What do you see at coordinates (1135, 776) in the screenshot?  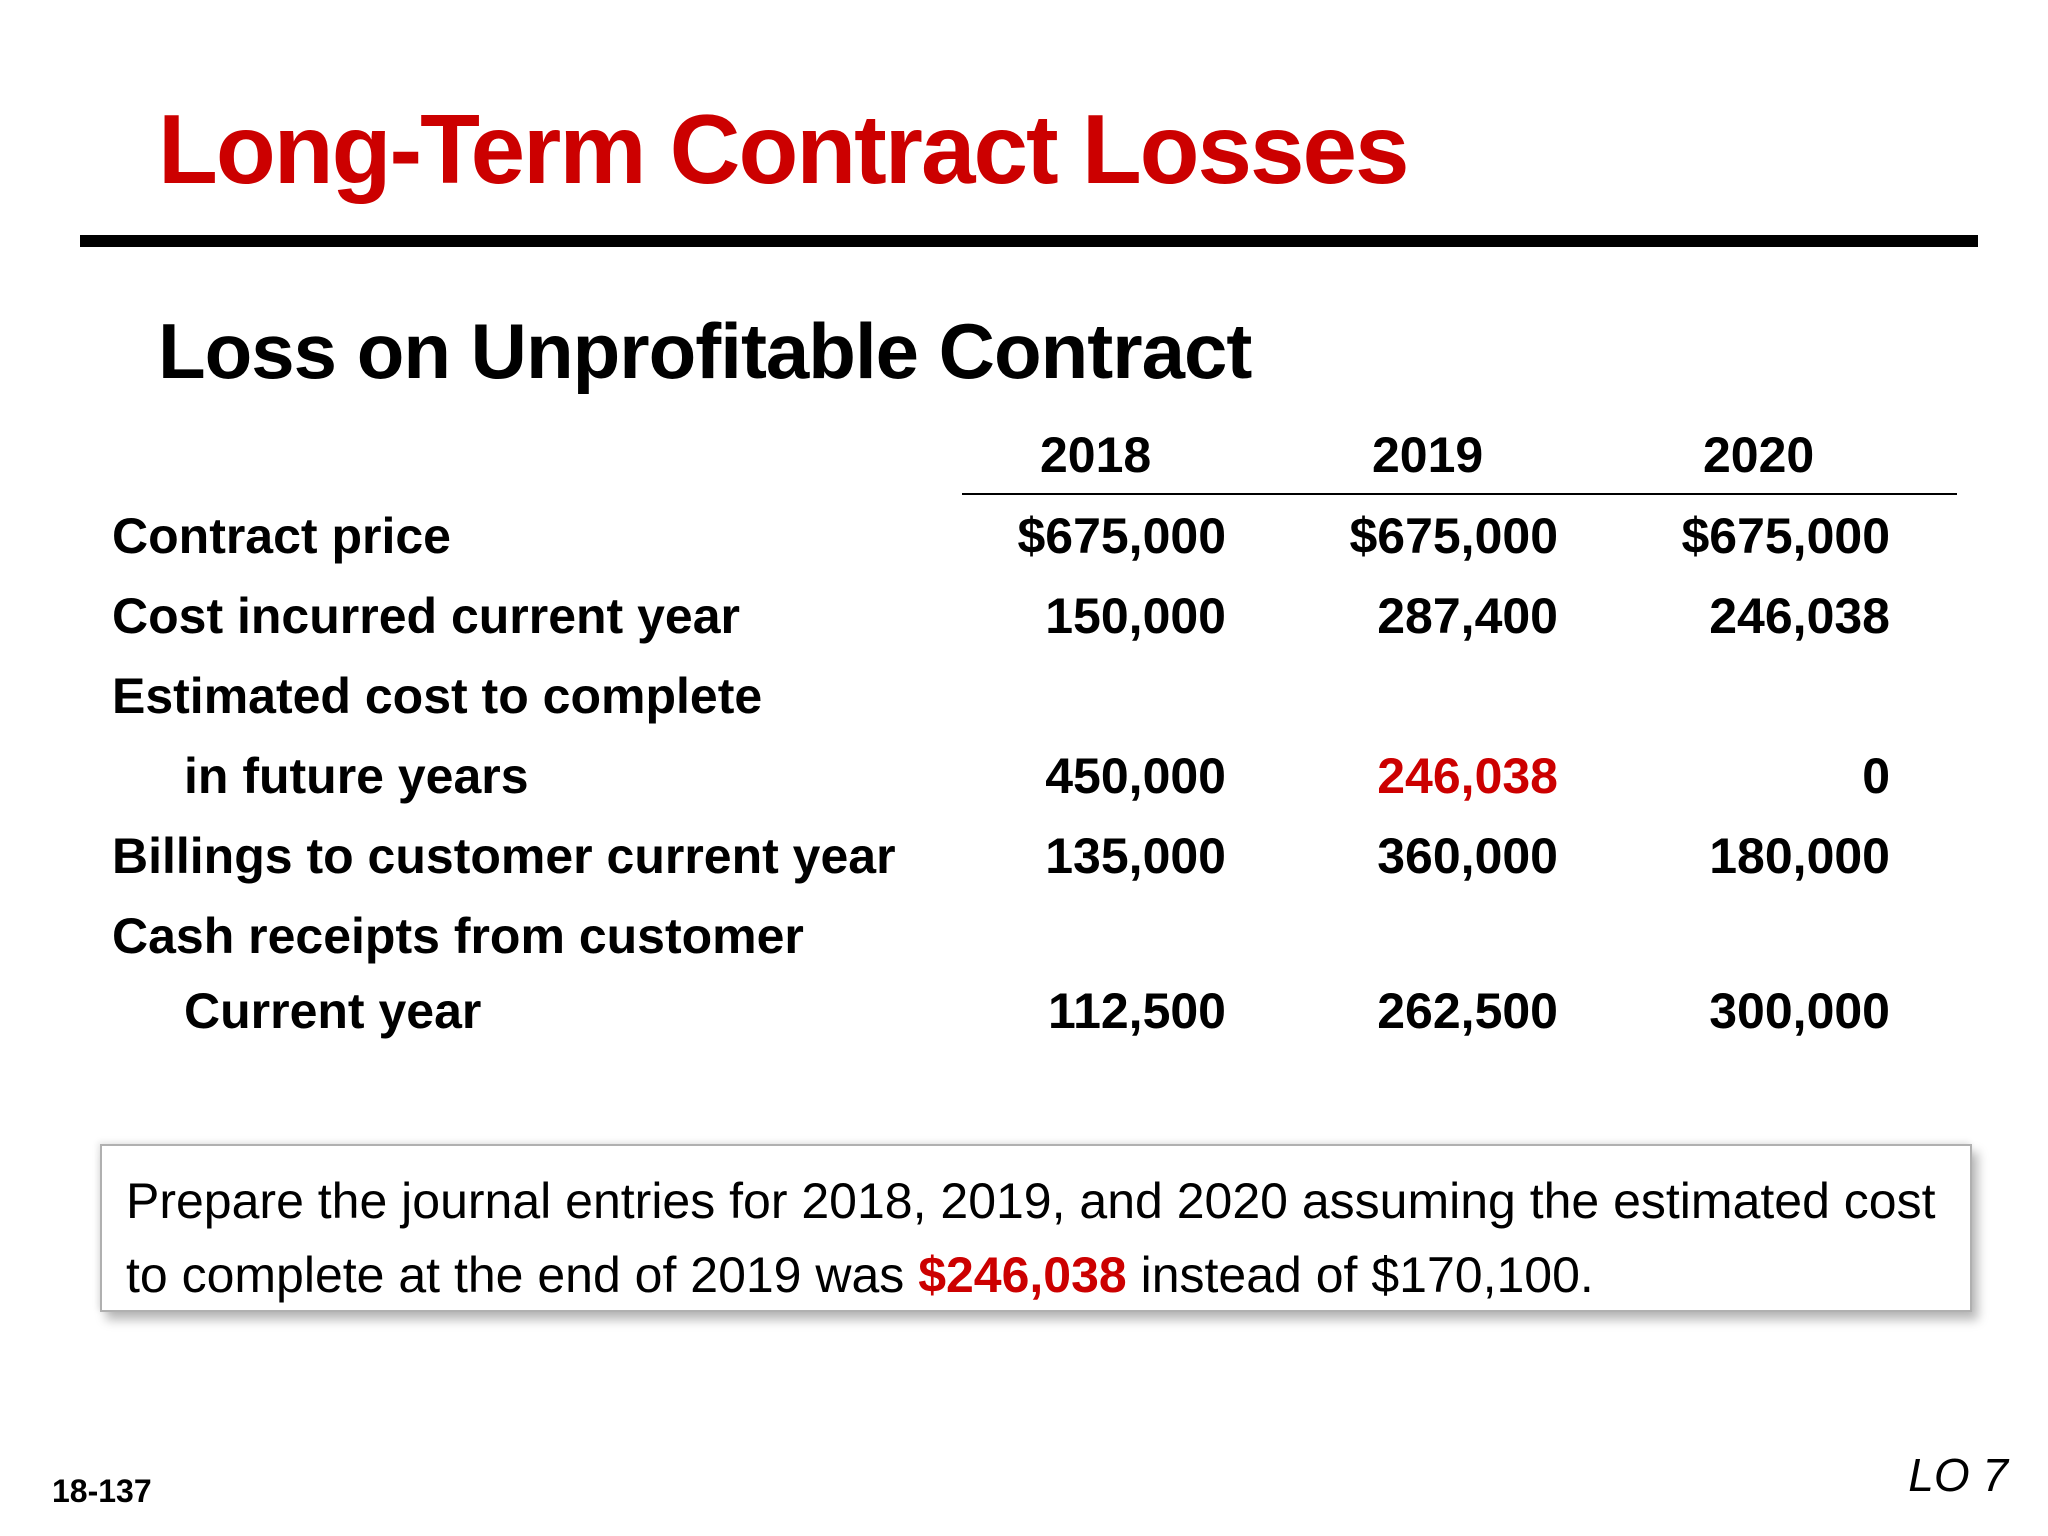 I see `cell-future-cost-2018: 450,000` at bounding box center [1135, 776].